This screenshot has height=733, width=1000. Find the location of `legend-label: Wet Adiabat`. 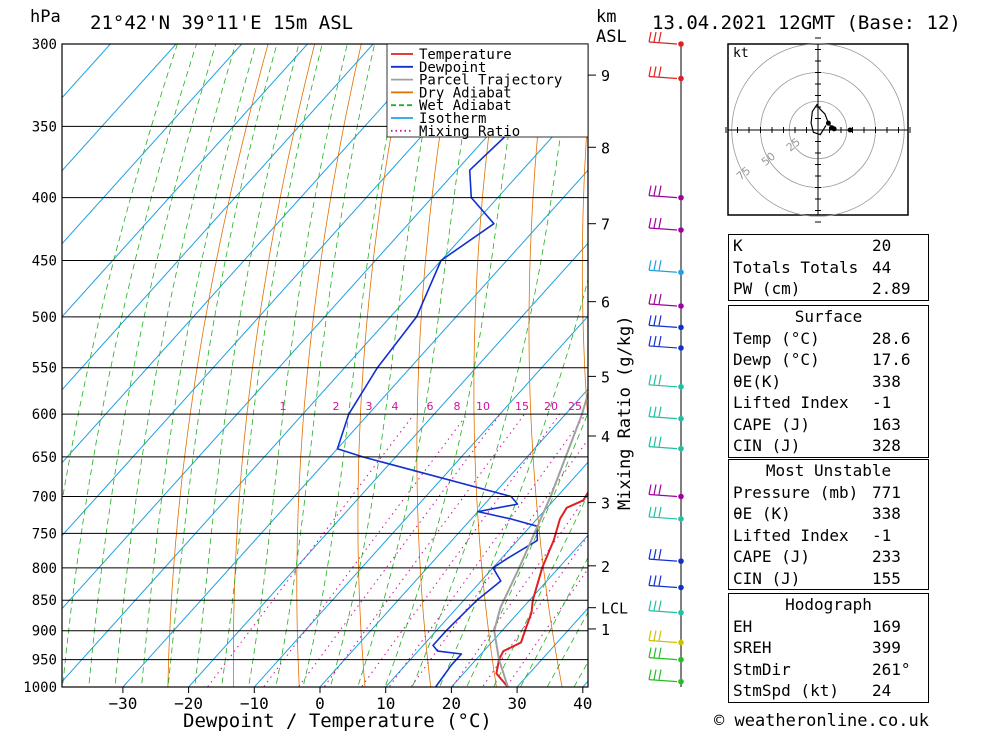

legend-label: Wet Adiabat is located at coordinates (465, 106).